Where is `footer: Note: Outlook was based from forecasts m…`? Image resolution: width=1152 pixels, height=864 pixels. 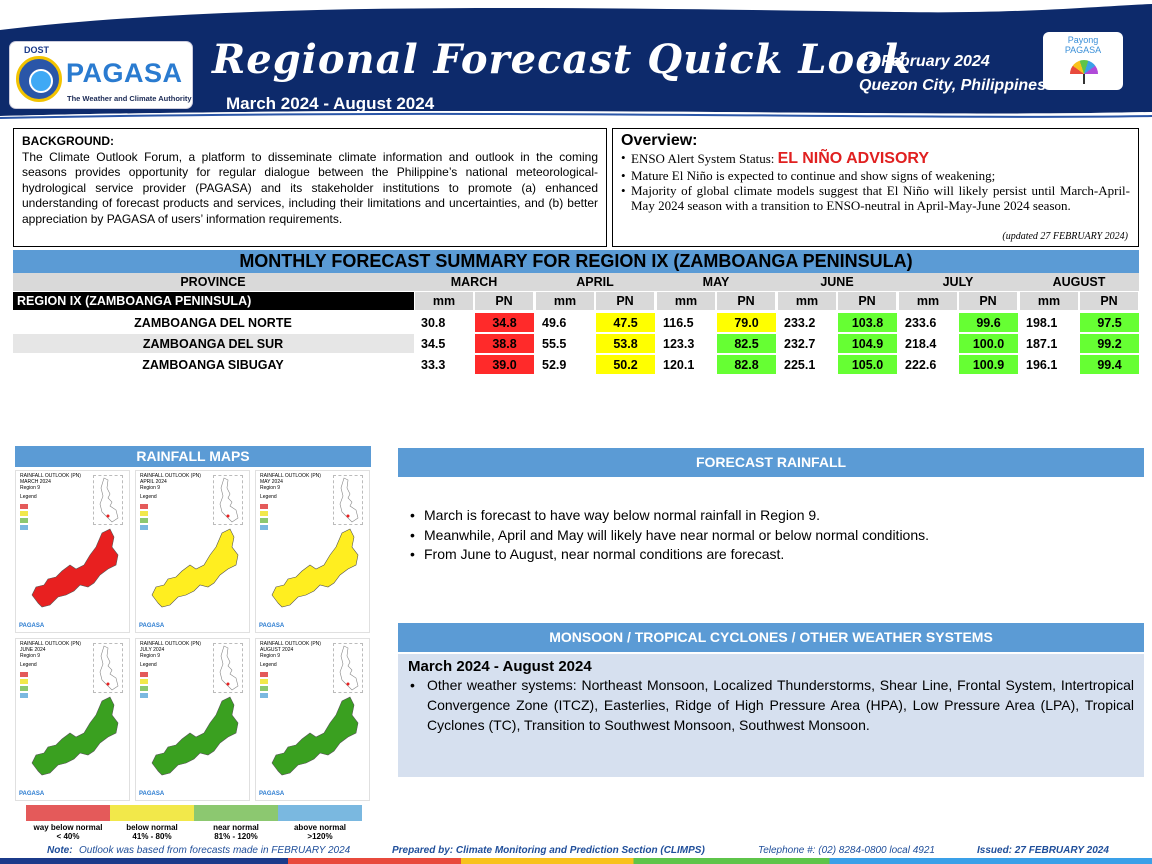 footer: Note: Outlook was based from forecasts m… is located at coordinates (576, 851).